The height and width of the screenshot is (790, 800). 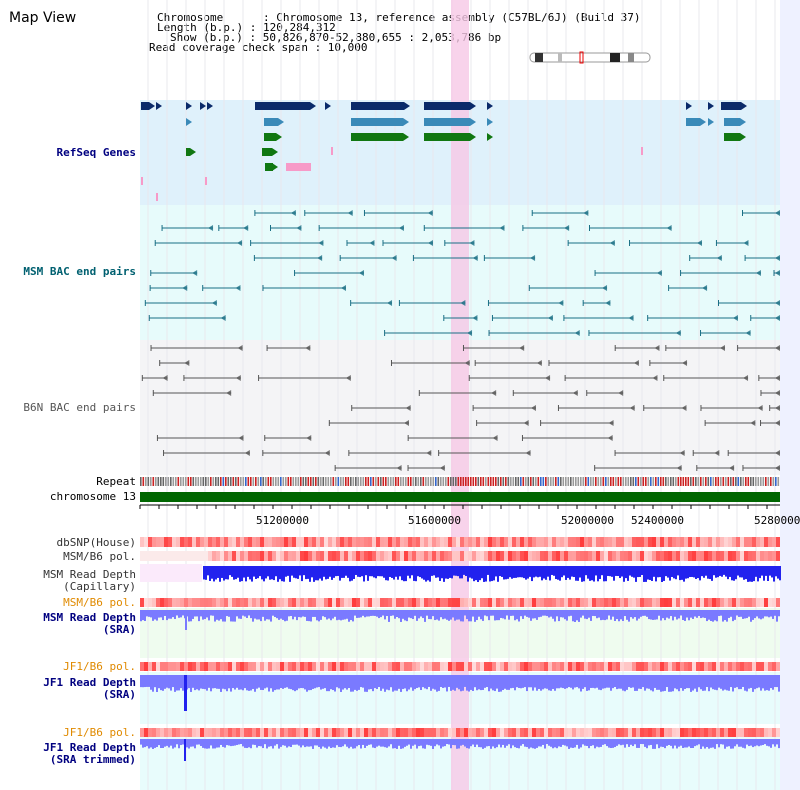 What do you see at coordinates (96, 542) in the screenshot?
I see `track-label-dbsnp: dbSNP(House)` at bounding box center [96, 542].